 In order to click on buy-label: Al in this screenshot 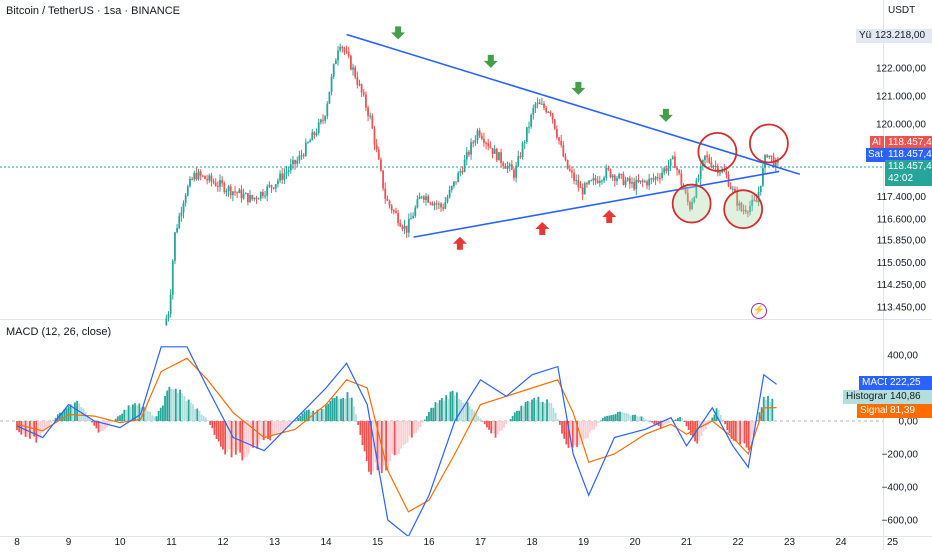, I will do `click(876, 142)`.